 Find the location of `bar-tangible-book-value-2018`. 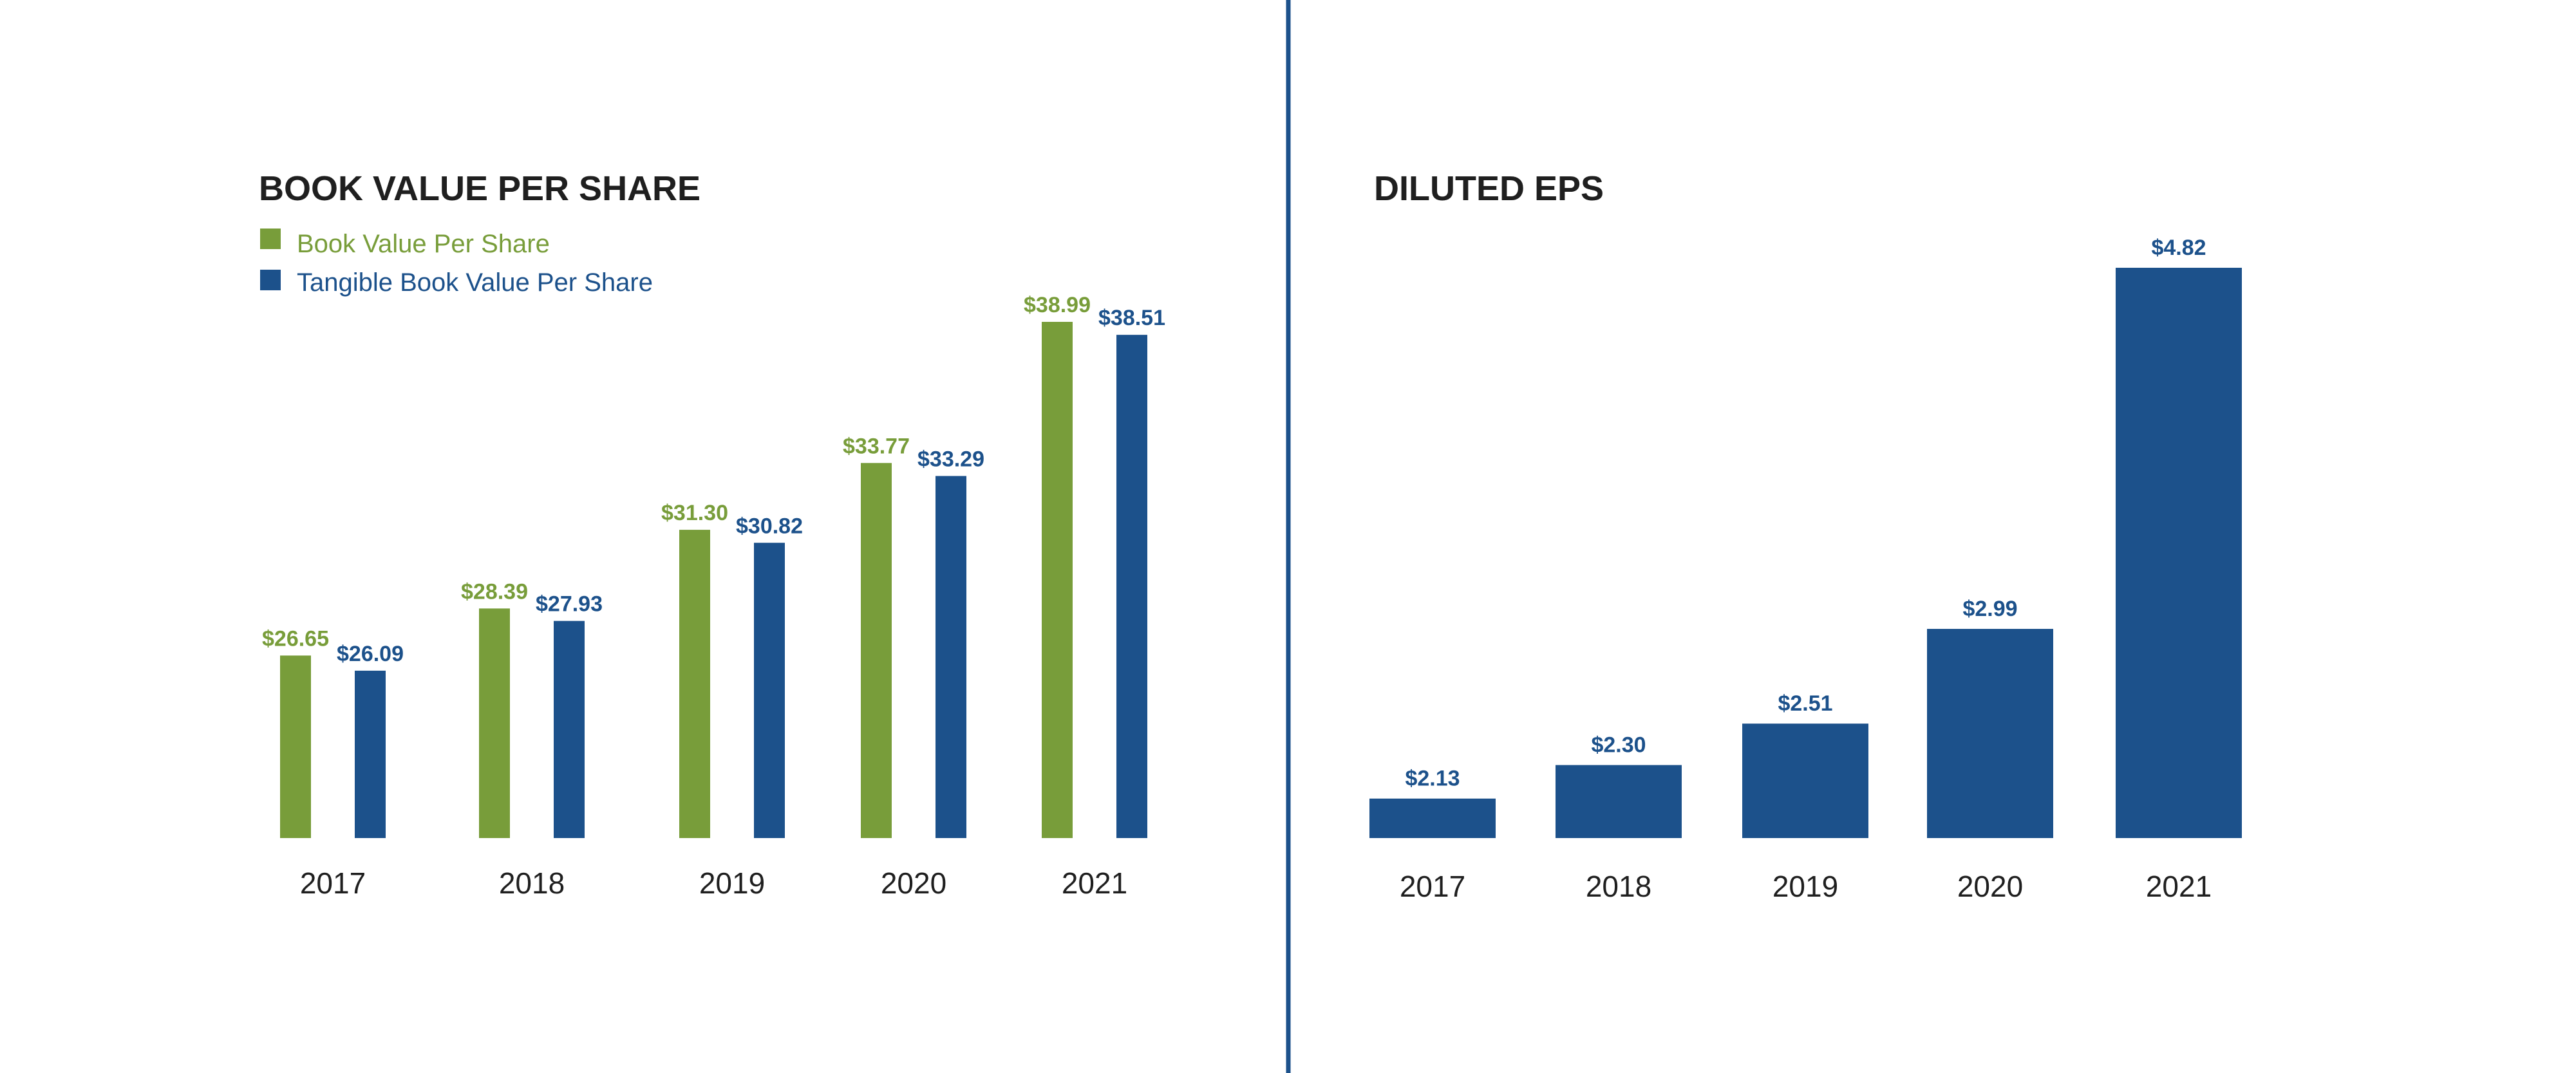

bar-tangible-book-value-2018 is located at coordinates (569, 729).